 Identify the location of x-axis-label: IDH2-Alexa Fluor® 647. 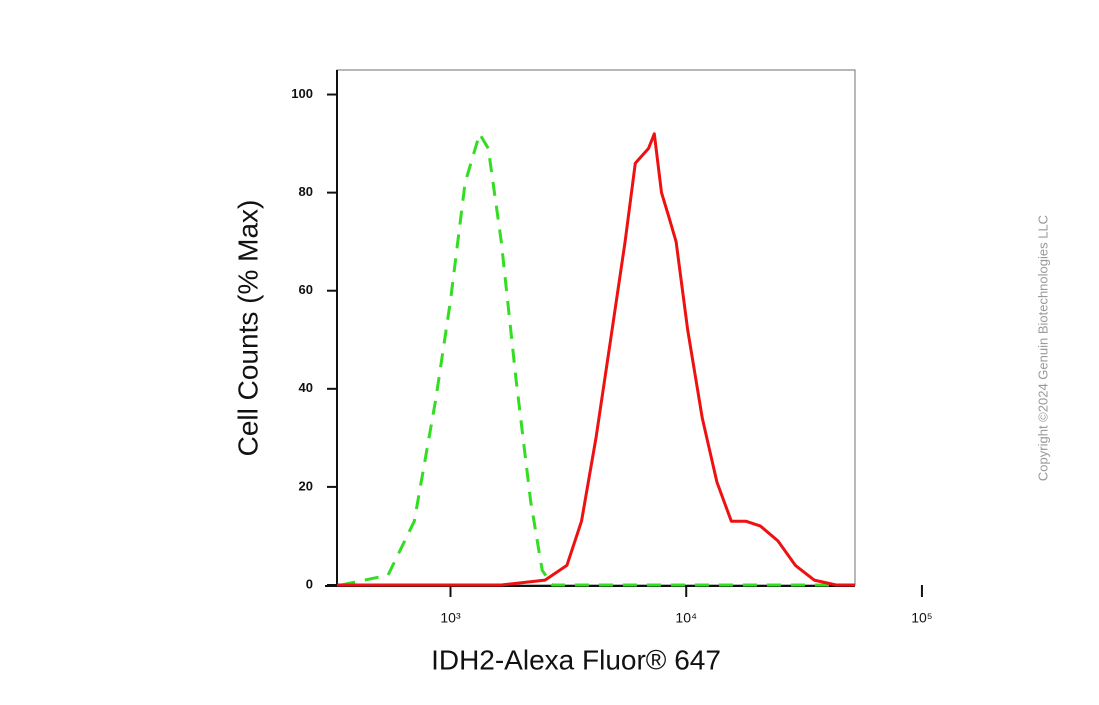
(576, 659).